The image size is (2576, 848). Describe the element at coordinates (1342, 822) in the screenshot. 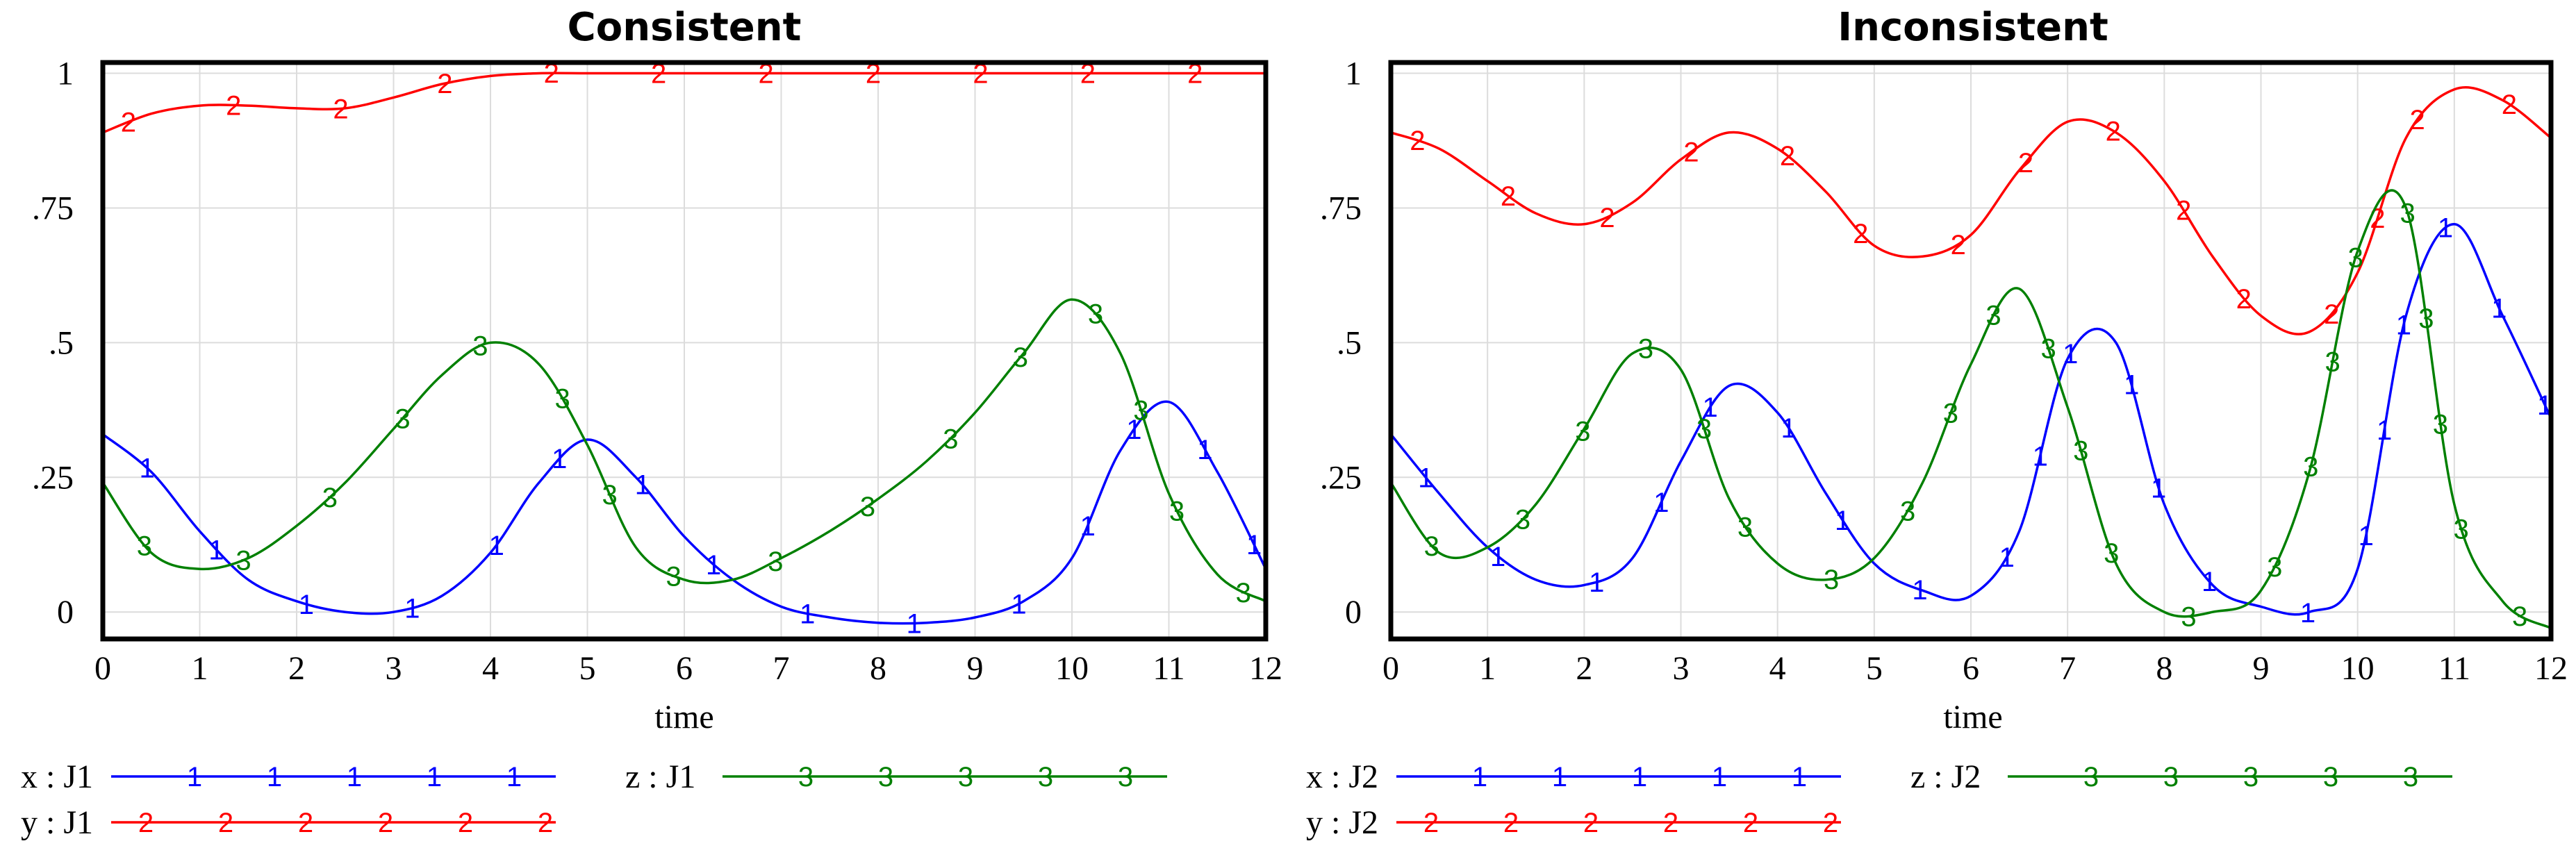

I see `legend-label: y : J2` at that location.